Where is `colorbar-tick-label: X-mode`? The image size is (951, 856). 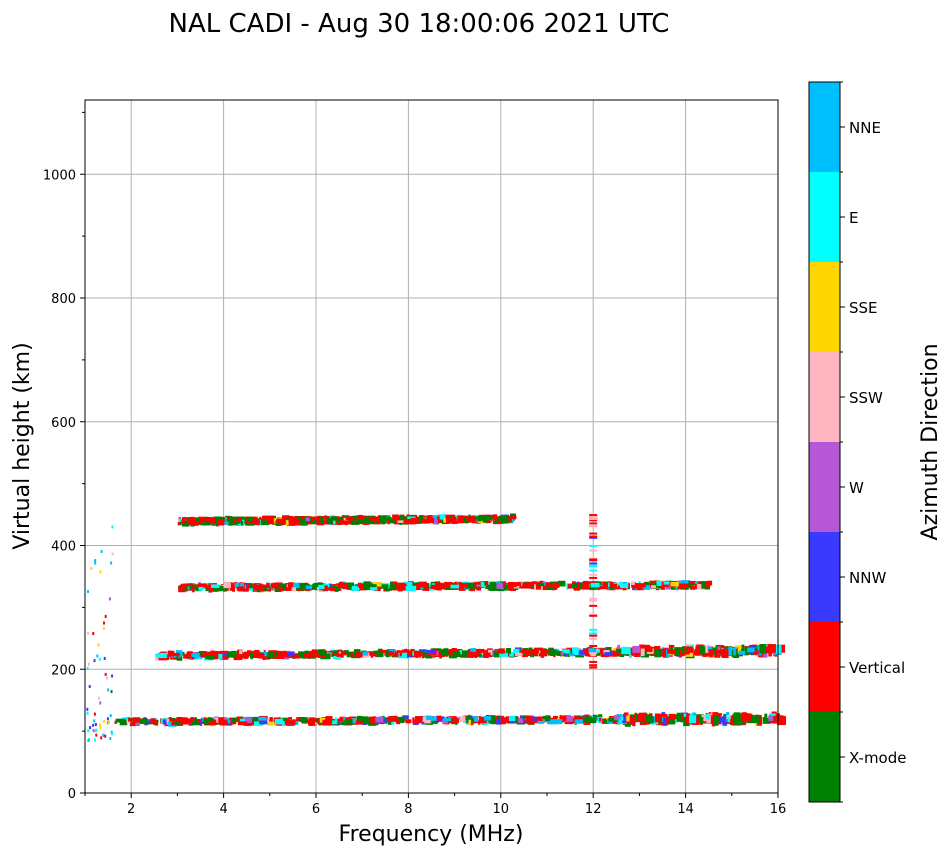 colorbar-tick-label: X-mode is located at coordinates (877, 758).